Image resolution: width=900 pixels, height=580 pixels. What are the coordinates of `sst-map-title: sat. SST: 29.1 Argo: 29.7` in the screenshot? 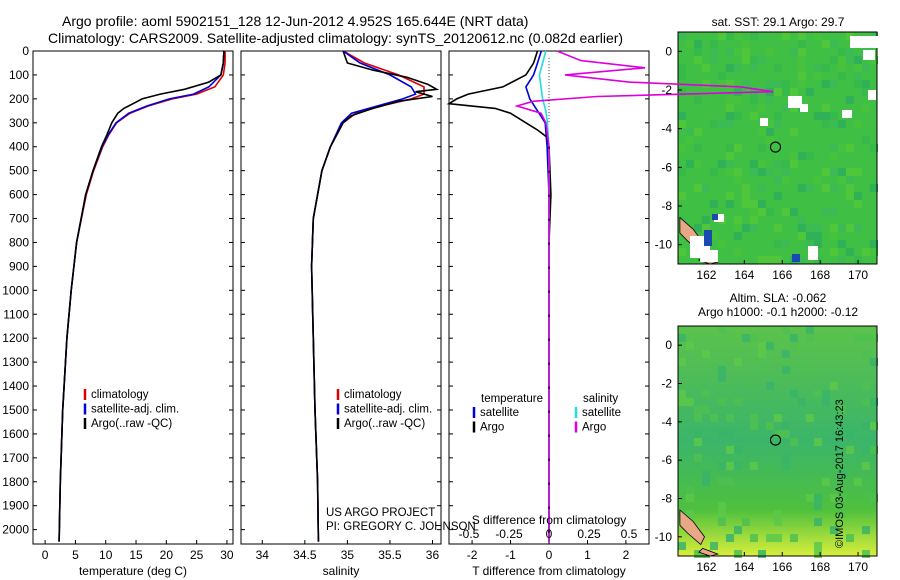 It's located at (778, 22).